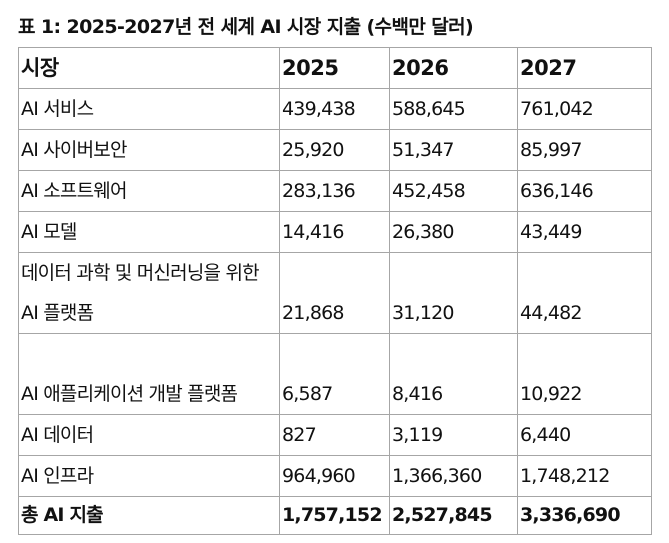  I want to click on value-2025: 827, so click(334, 435).